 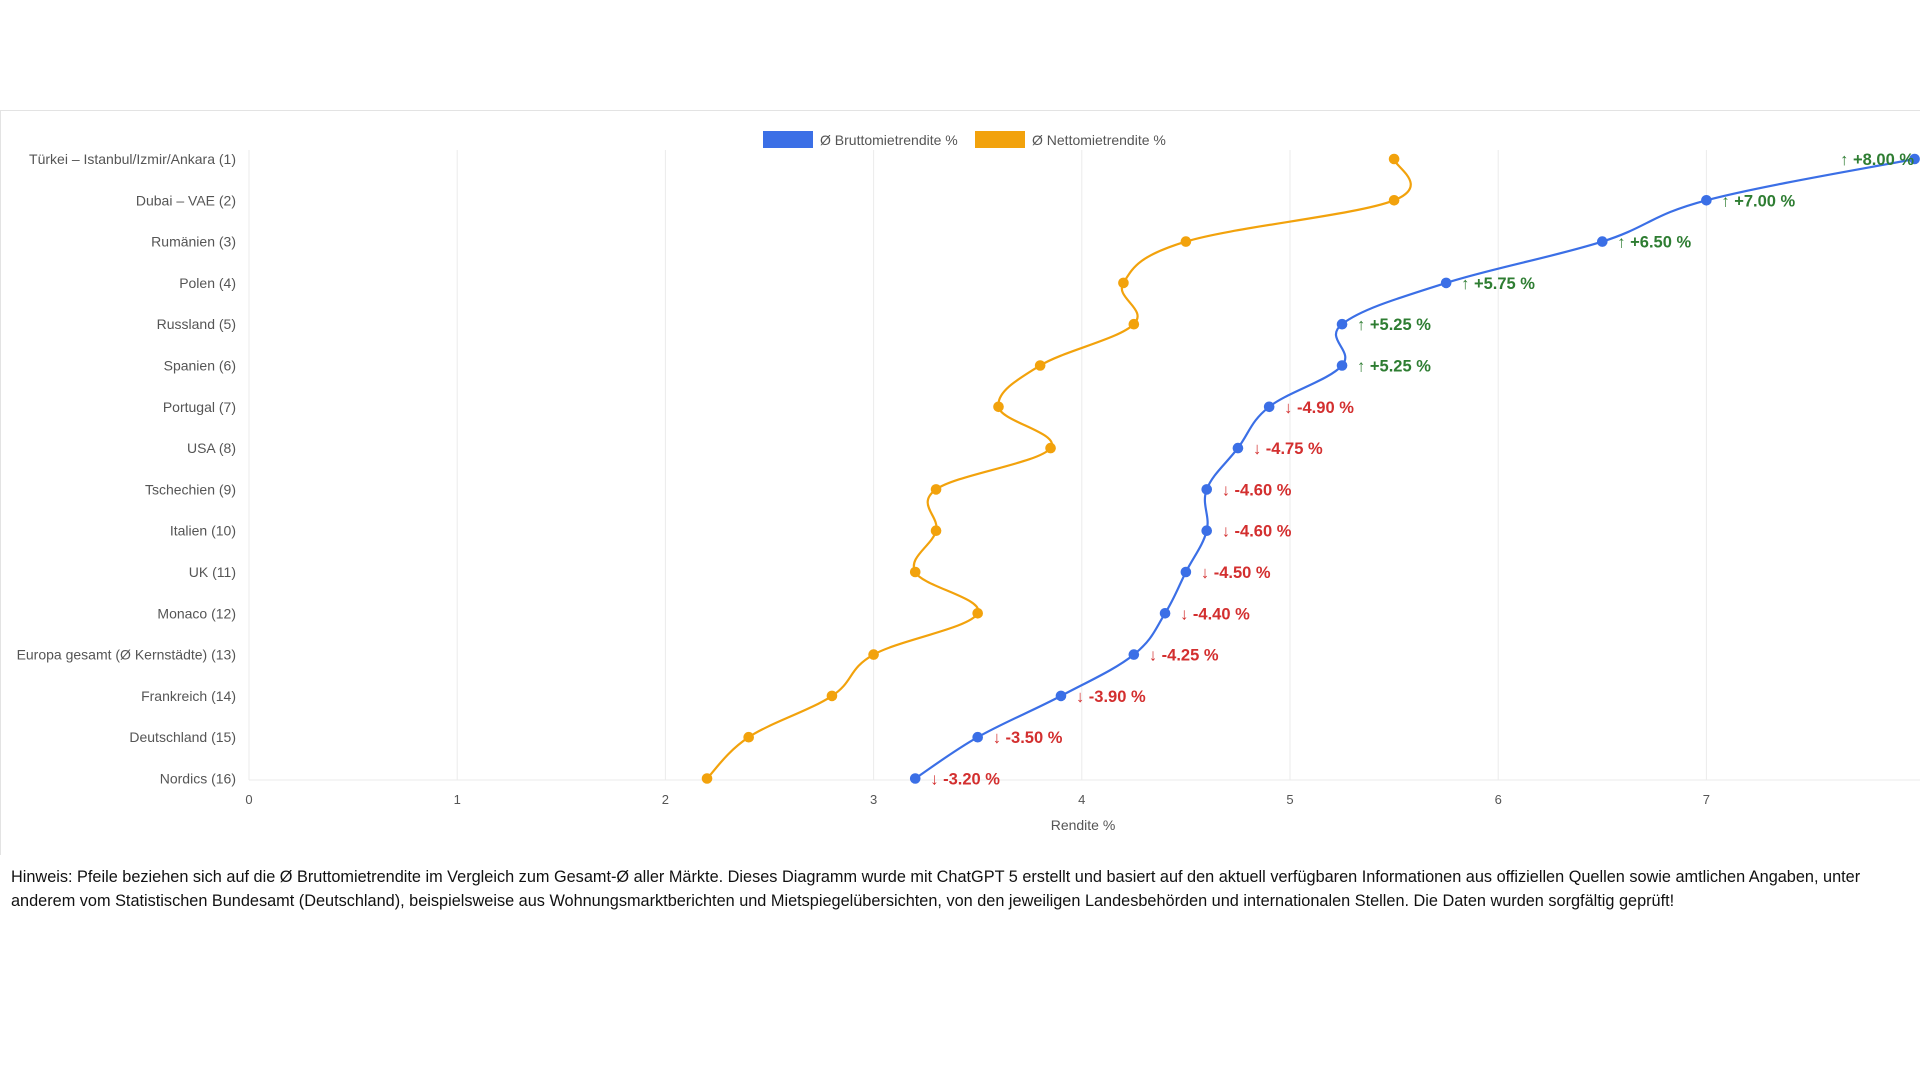 I want to click on x-tick-label: 6, so click(x=1498, y=799).